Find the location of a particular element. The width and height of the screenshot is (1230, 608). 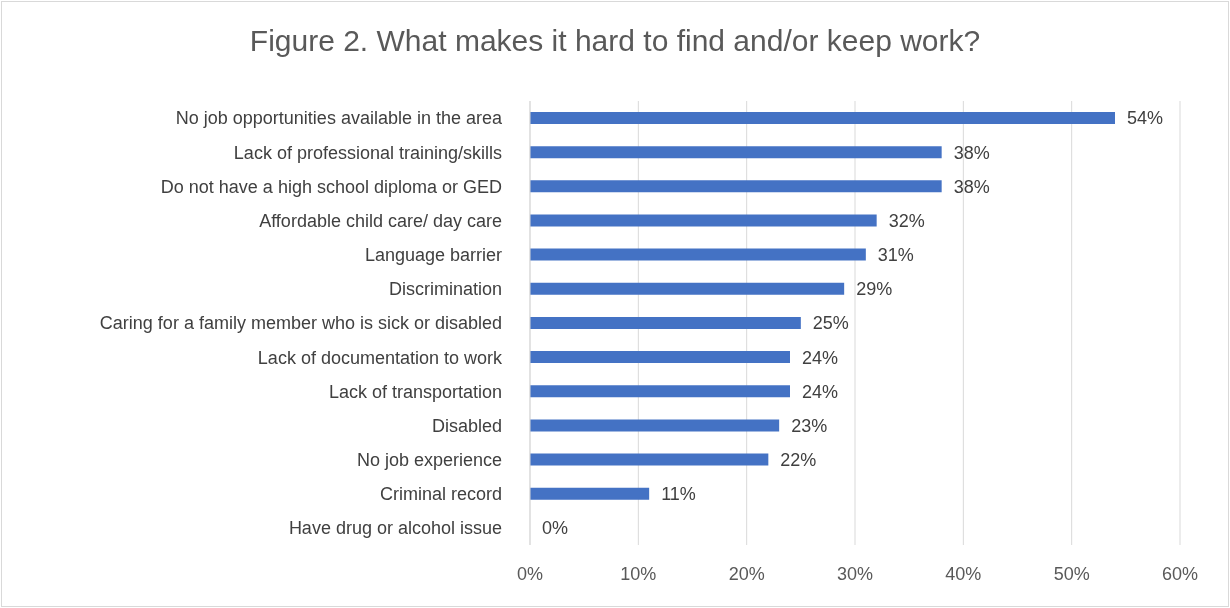

data-label: 0% is located at coordinates (555, 528).